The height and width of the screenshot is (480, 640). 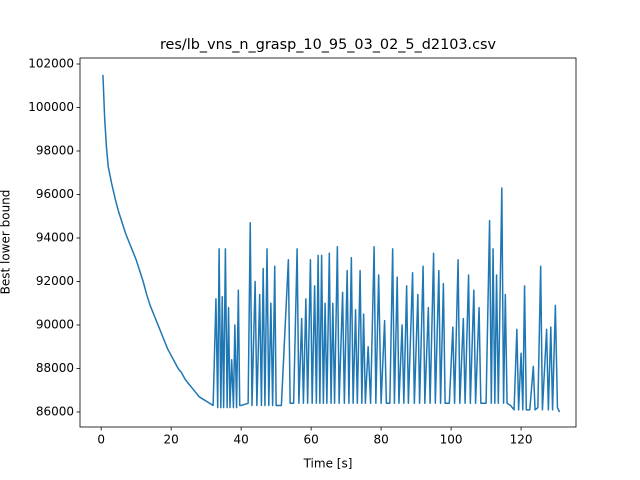 What do you see at coordinates (6, 242) in the screenshot?
I see `y-axis-label: Best lower bound` at bounding box center [6, 242].